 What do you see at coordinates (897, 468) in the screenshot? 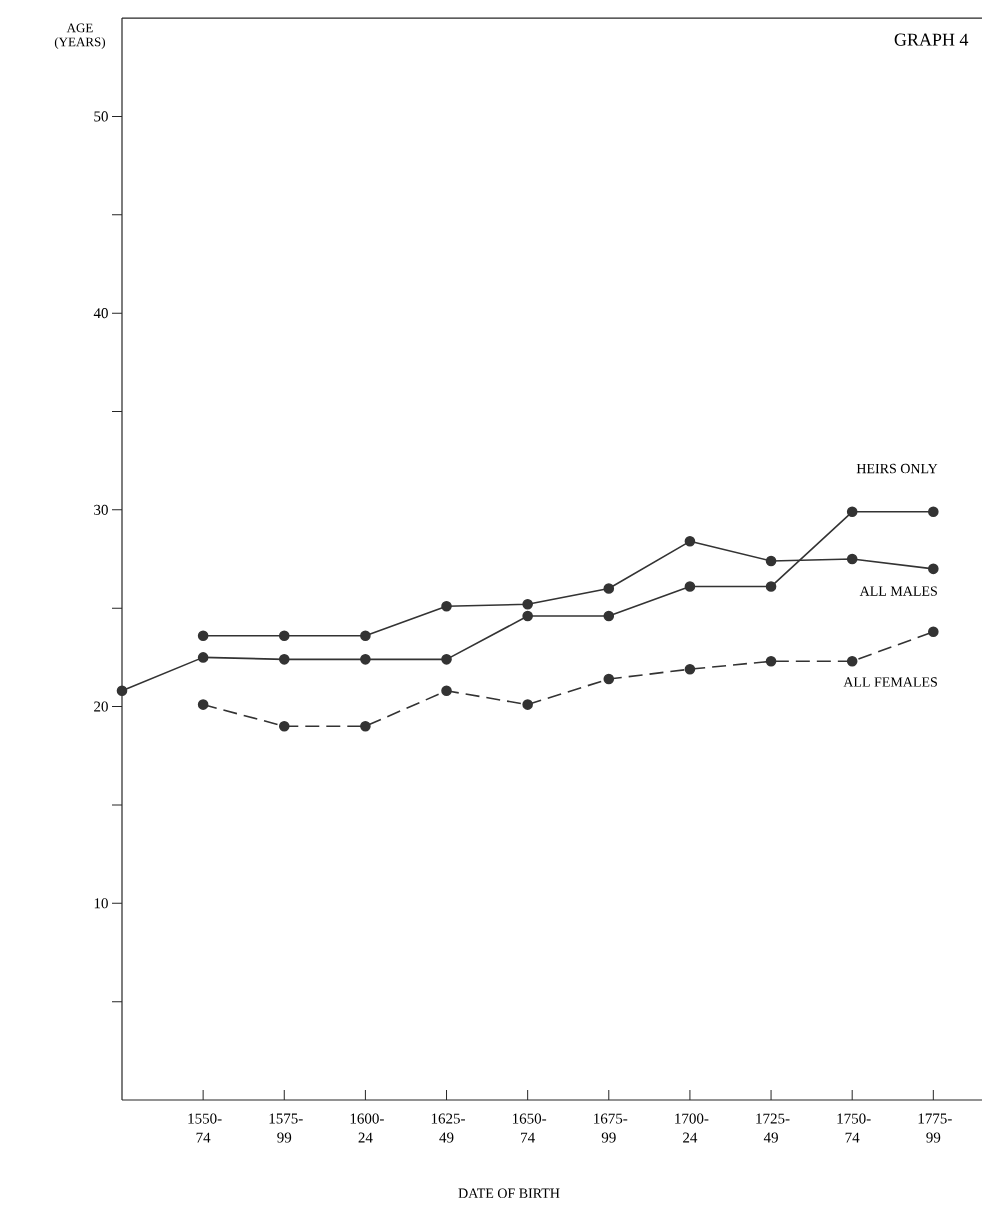
I see `text: HEIRS ONLY` at bounding box center [897, 468].